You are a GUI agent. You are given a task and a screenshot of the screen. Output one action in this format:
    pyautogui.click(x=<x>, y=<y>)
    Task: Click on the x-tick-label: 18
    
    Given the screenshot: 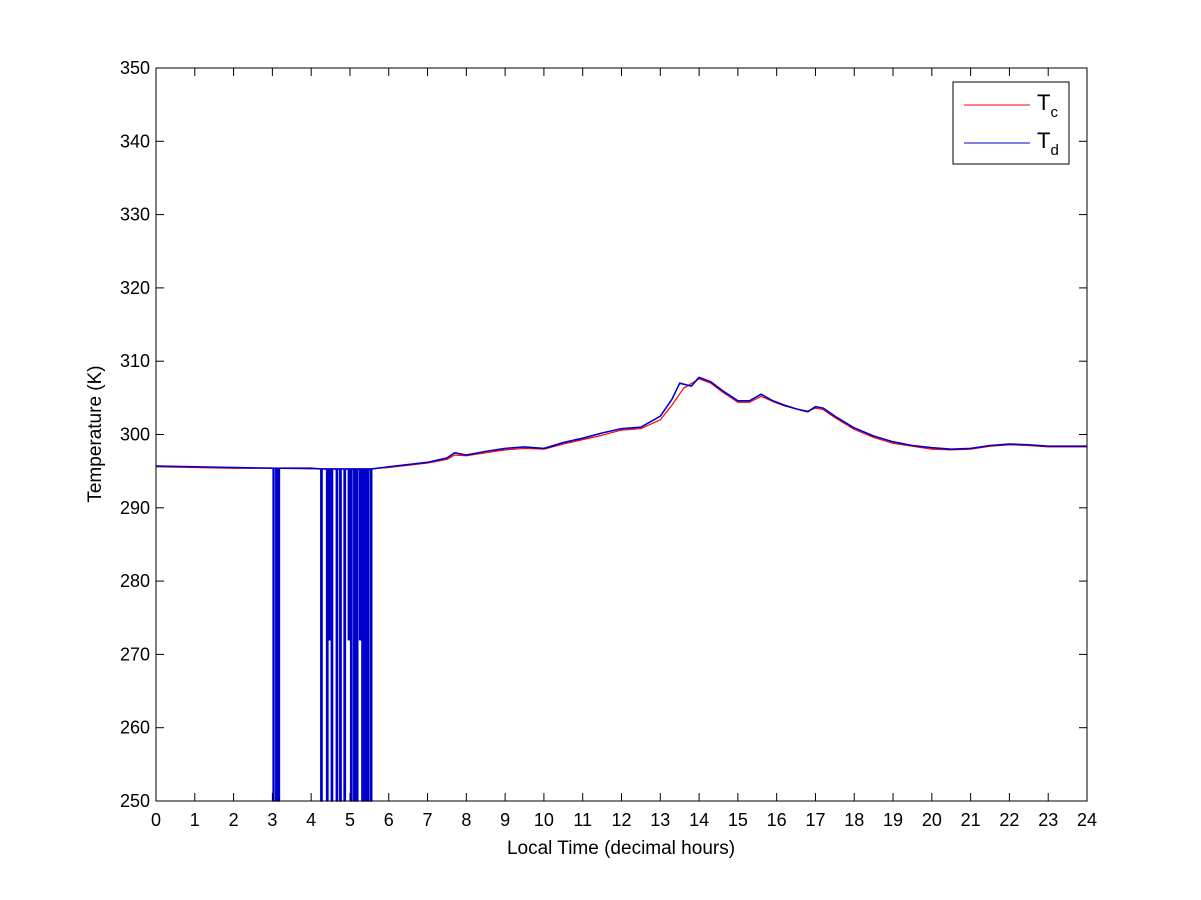 What is the action you would take?
    pyautogui.click(x=854, y=820)
    